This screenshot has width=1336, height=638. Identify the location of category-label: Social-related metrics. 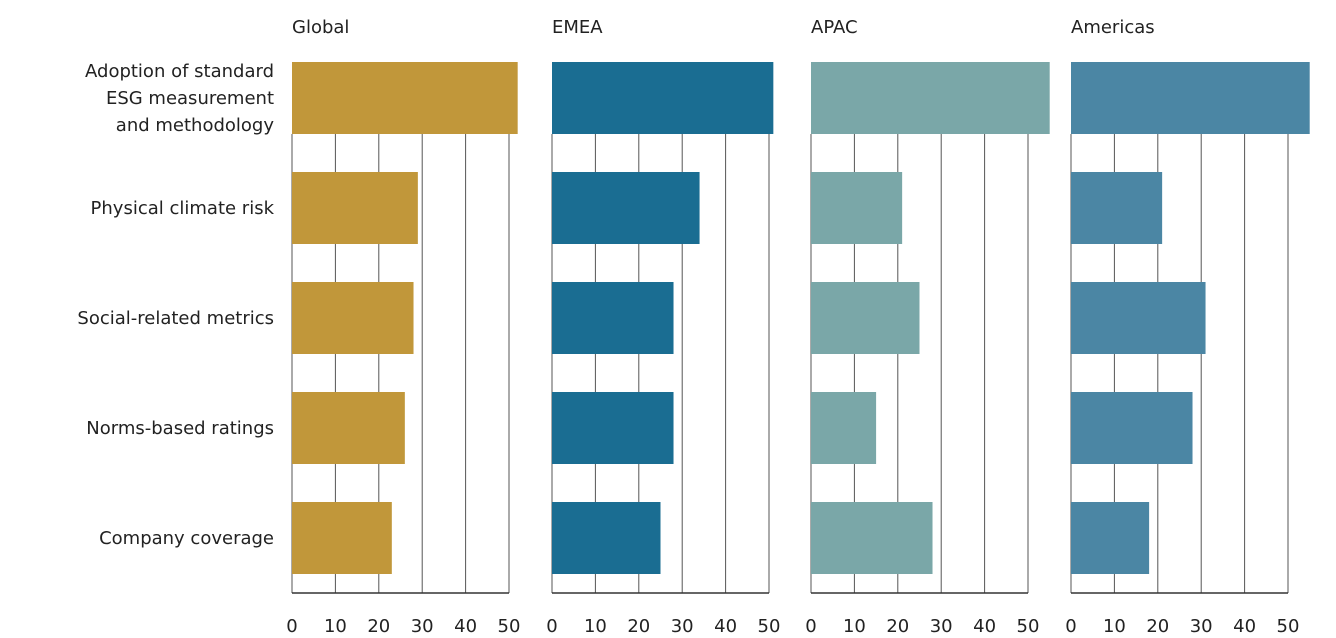
(175, 318).